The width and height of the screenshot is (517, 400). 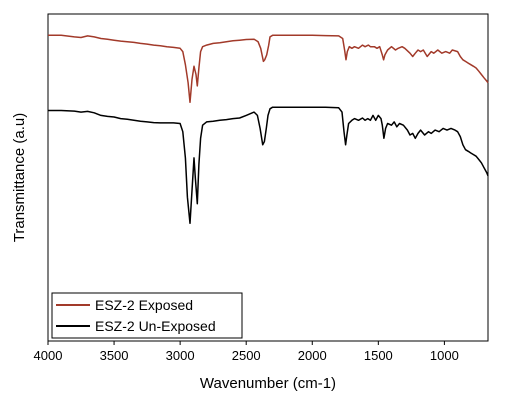 I want to click on x-tick-label: 2500, so click(x=246, y=355).